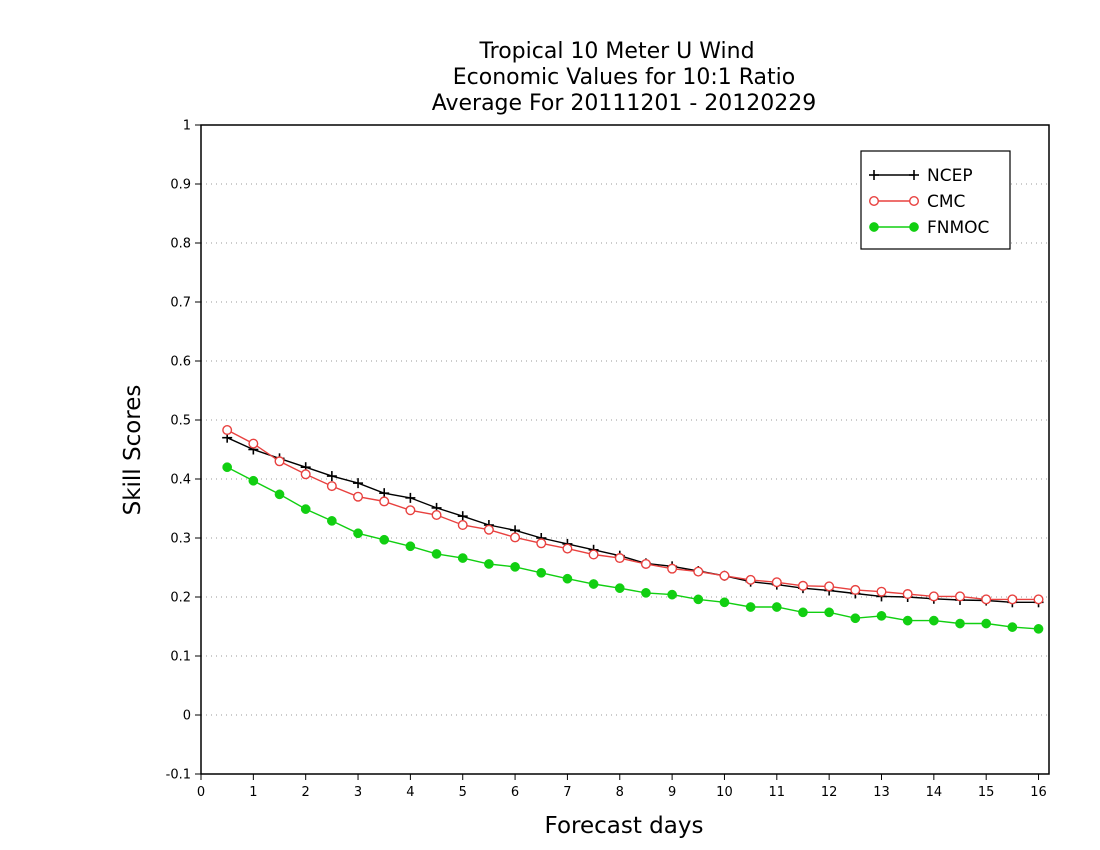 The height and width of the screenshot is (850, 1100). Describe the element at coordinates (180, 480) in the screenshot. I see `y-tick-label: 0.4` at that location.